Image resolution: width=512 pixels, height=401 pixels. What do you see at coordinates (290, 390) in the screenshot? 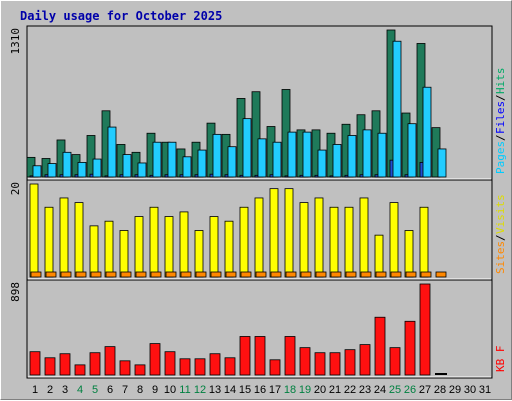
I see `x-tick-label-day-18: 18` at bounding box center [290, 390].